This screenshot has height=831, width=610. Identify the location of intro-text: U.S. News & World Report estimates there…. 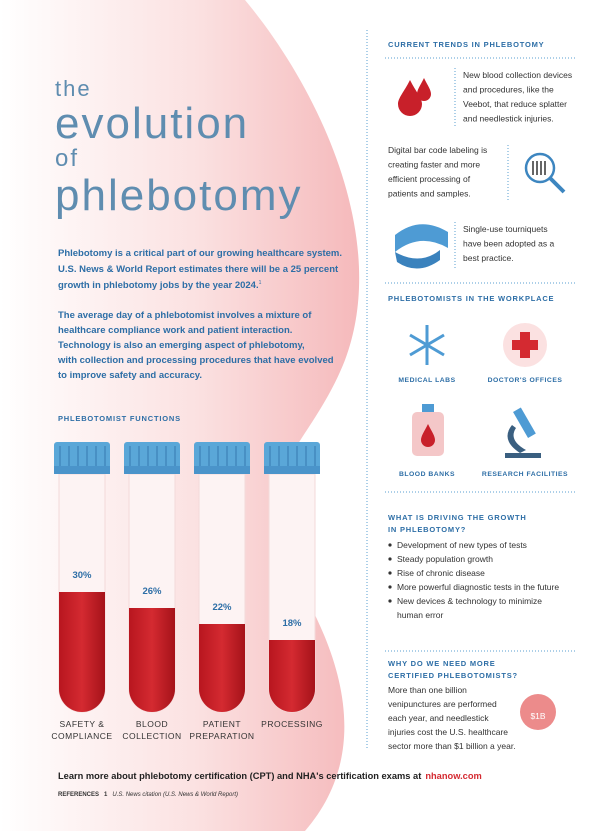
(198, 269).